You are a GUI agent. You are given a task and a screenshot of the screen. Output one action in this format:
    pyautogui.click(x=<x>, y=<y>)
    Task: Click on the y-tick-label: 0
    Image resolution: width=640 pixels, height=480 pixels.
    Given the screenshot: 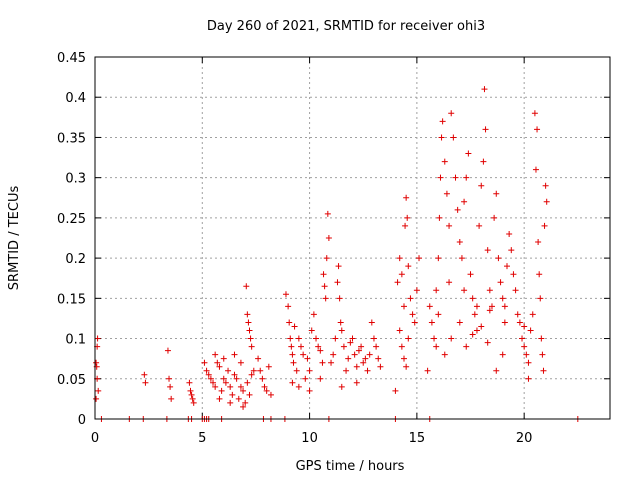 What is the action you would take?
    pyautogui.click(x=82, y=420)
    